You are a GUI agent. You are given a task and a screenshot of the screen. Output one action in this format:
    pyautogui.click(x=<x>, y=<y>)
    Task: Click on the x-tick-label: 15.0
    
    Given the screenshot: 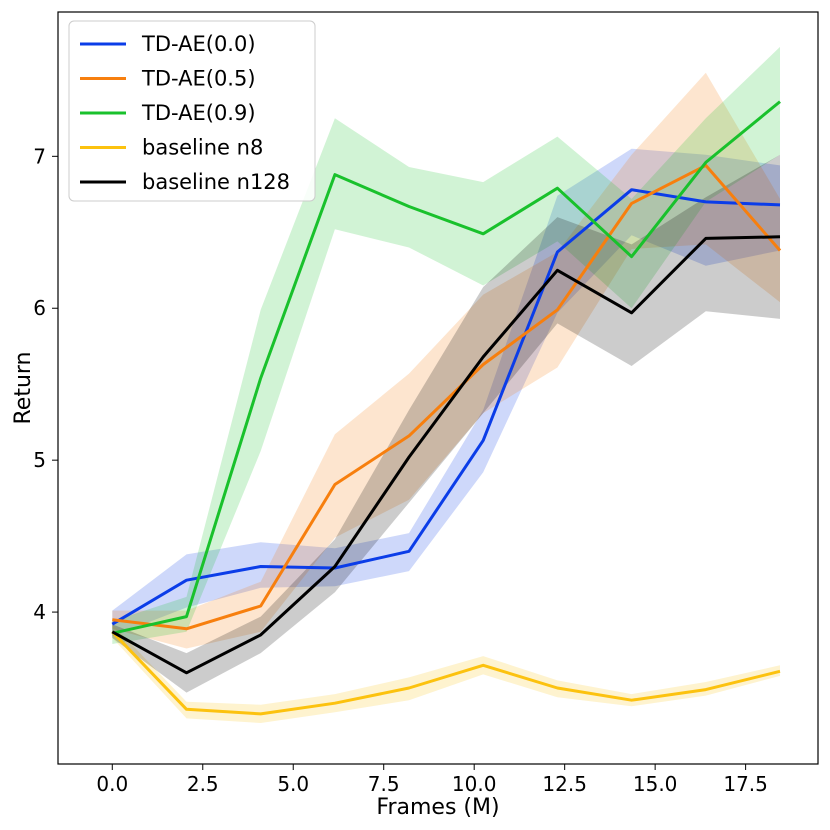 What is the action you would take?
    pyautogui.click(x=655, y=784)
    